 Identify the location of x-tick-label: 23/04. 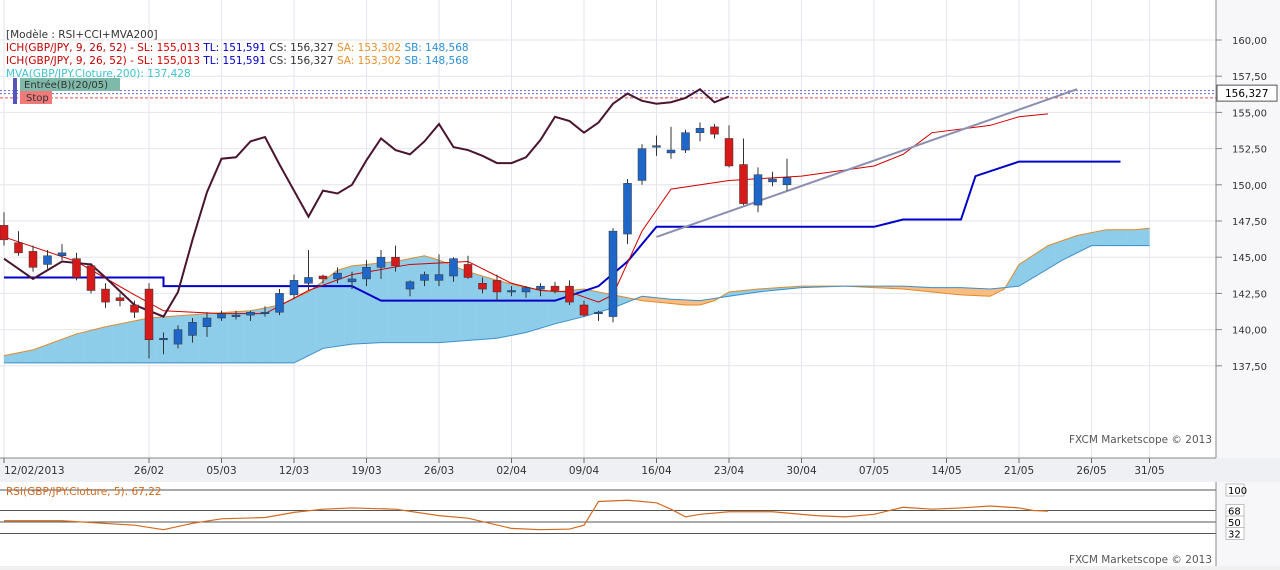
(729, 471).